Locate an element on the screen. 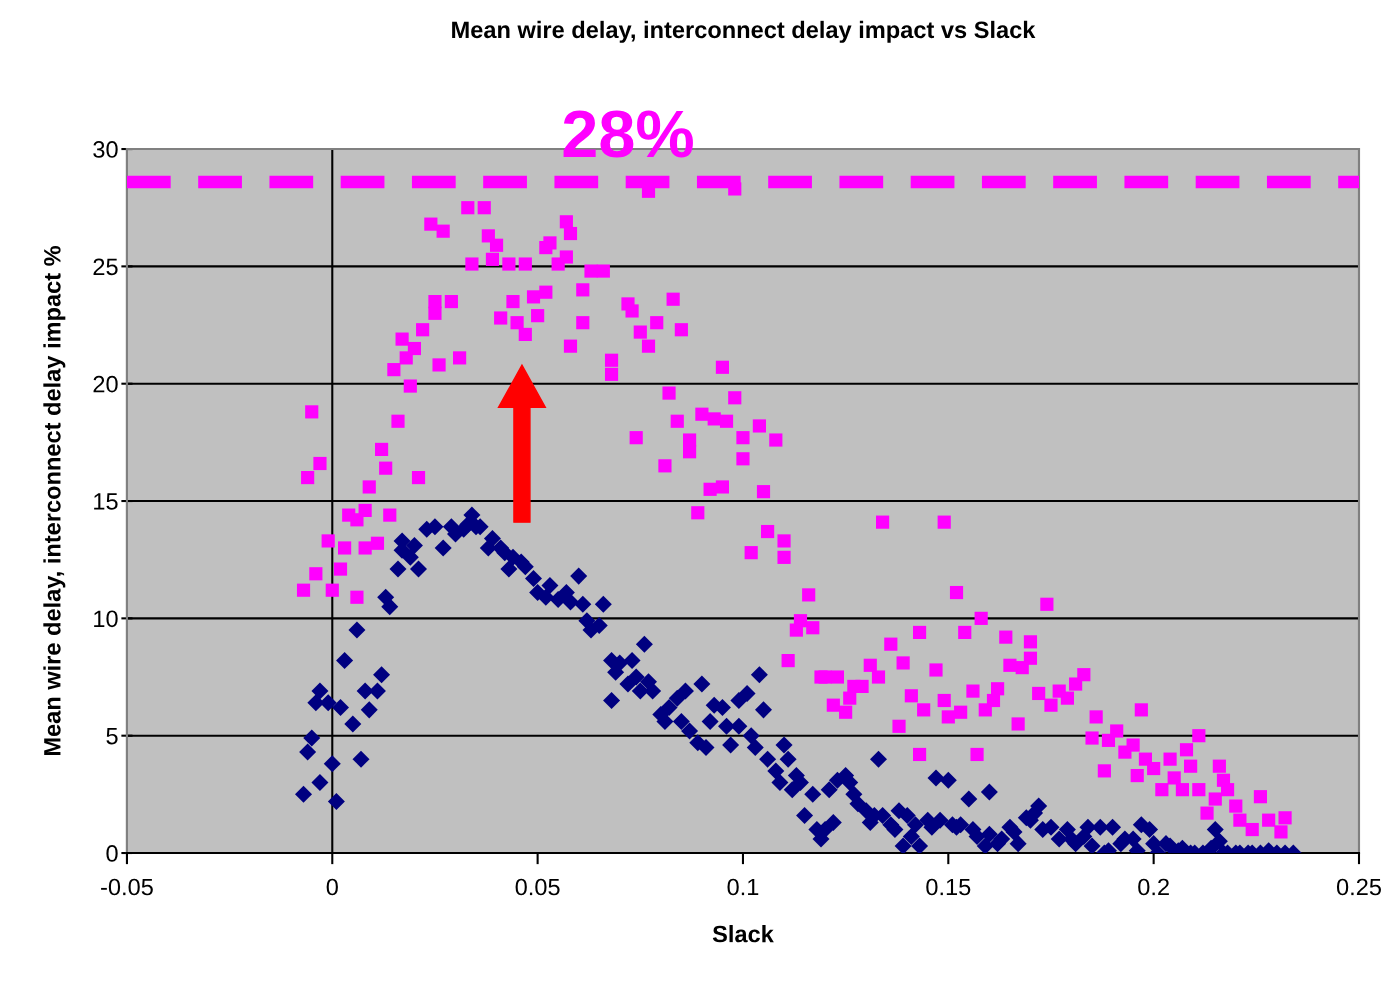 This screenshot has height=995, width=1398. y-tick-label: 15 is located at coordinates (106, 501).